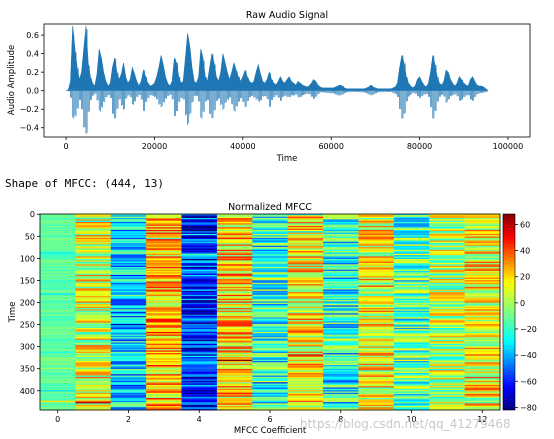 This screenshot has height=439, width=554. I want to click on mfcc-y-tick-label: 100, so click(27, 258).